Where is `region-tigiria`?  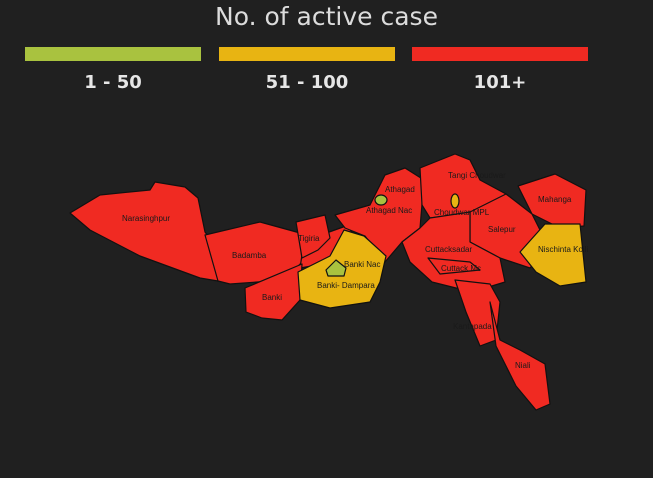 region-tigiria is located at coordinates (313, 236).